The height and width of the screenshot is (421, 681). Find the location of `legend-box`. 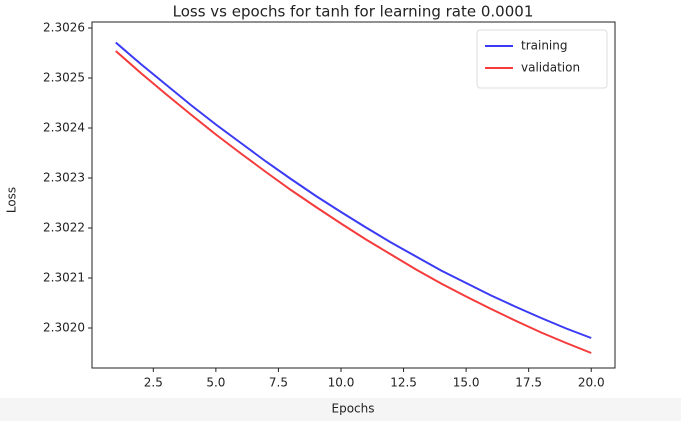

legend-box is located at coordinates (542, 59).